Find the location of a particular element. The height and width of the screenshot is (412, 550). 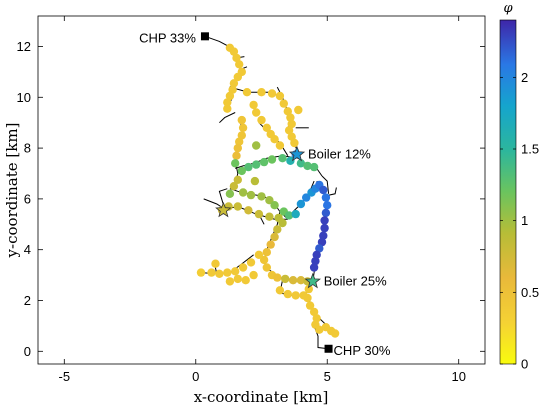

colorbar-tick-label: 0.5 is located at coordinates (530, 292).